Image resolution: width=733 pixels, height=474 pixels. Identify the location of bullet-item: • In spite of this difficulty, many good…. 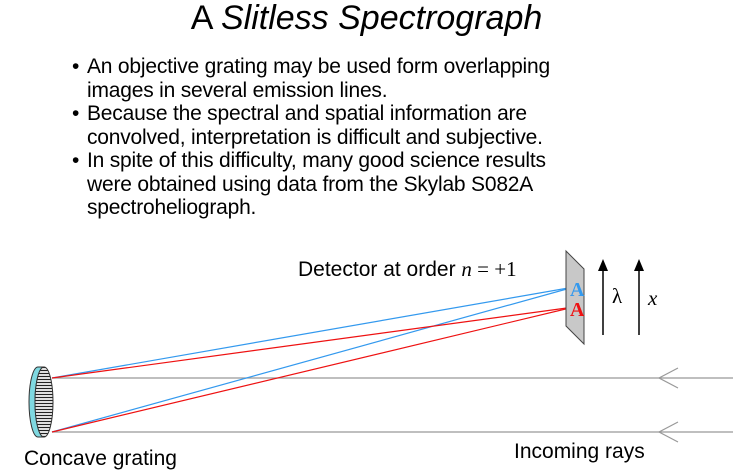
(370, 184).